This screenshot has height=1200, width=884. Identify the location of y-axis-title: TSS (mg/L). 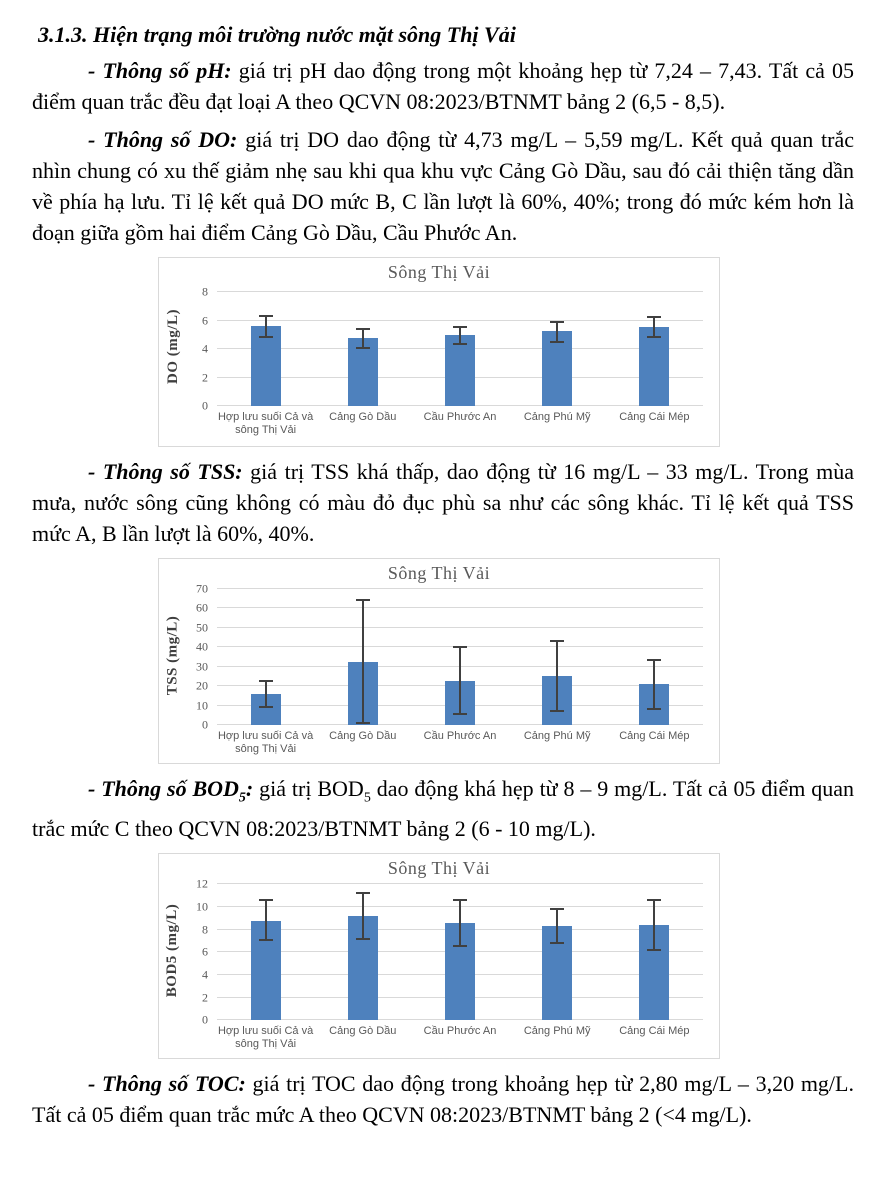
(172, 655).